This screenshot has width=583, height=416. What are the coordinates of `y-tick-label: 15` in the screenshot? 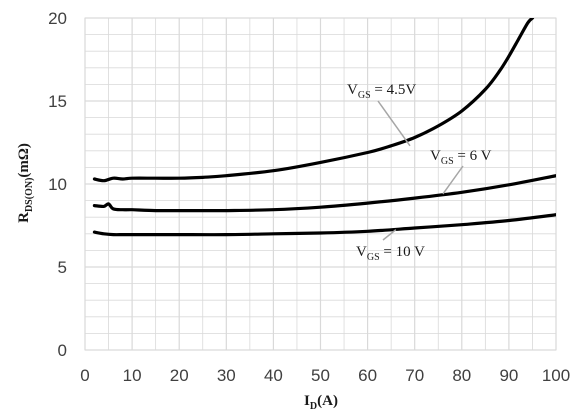 It's located at (57, 101).